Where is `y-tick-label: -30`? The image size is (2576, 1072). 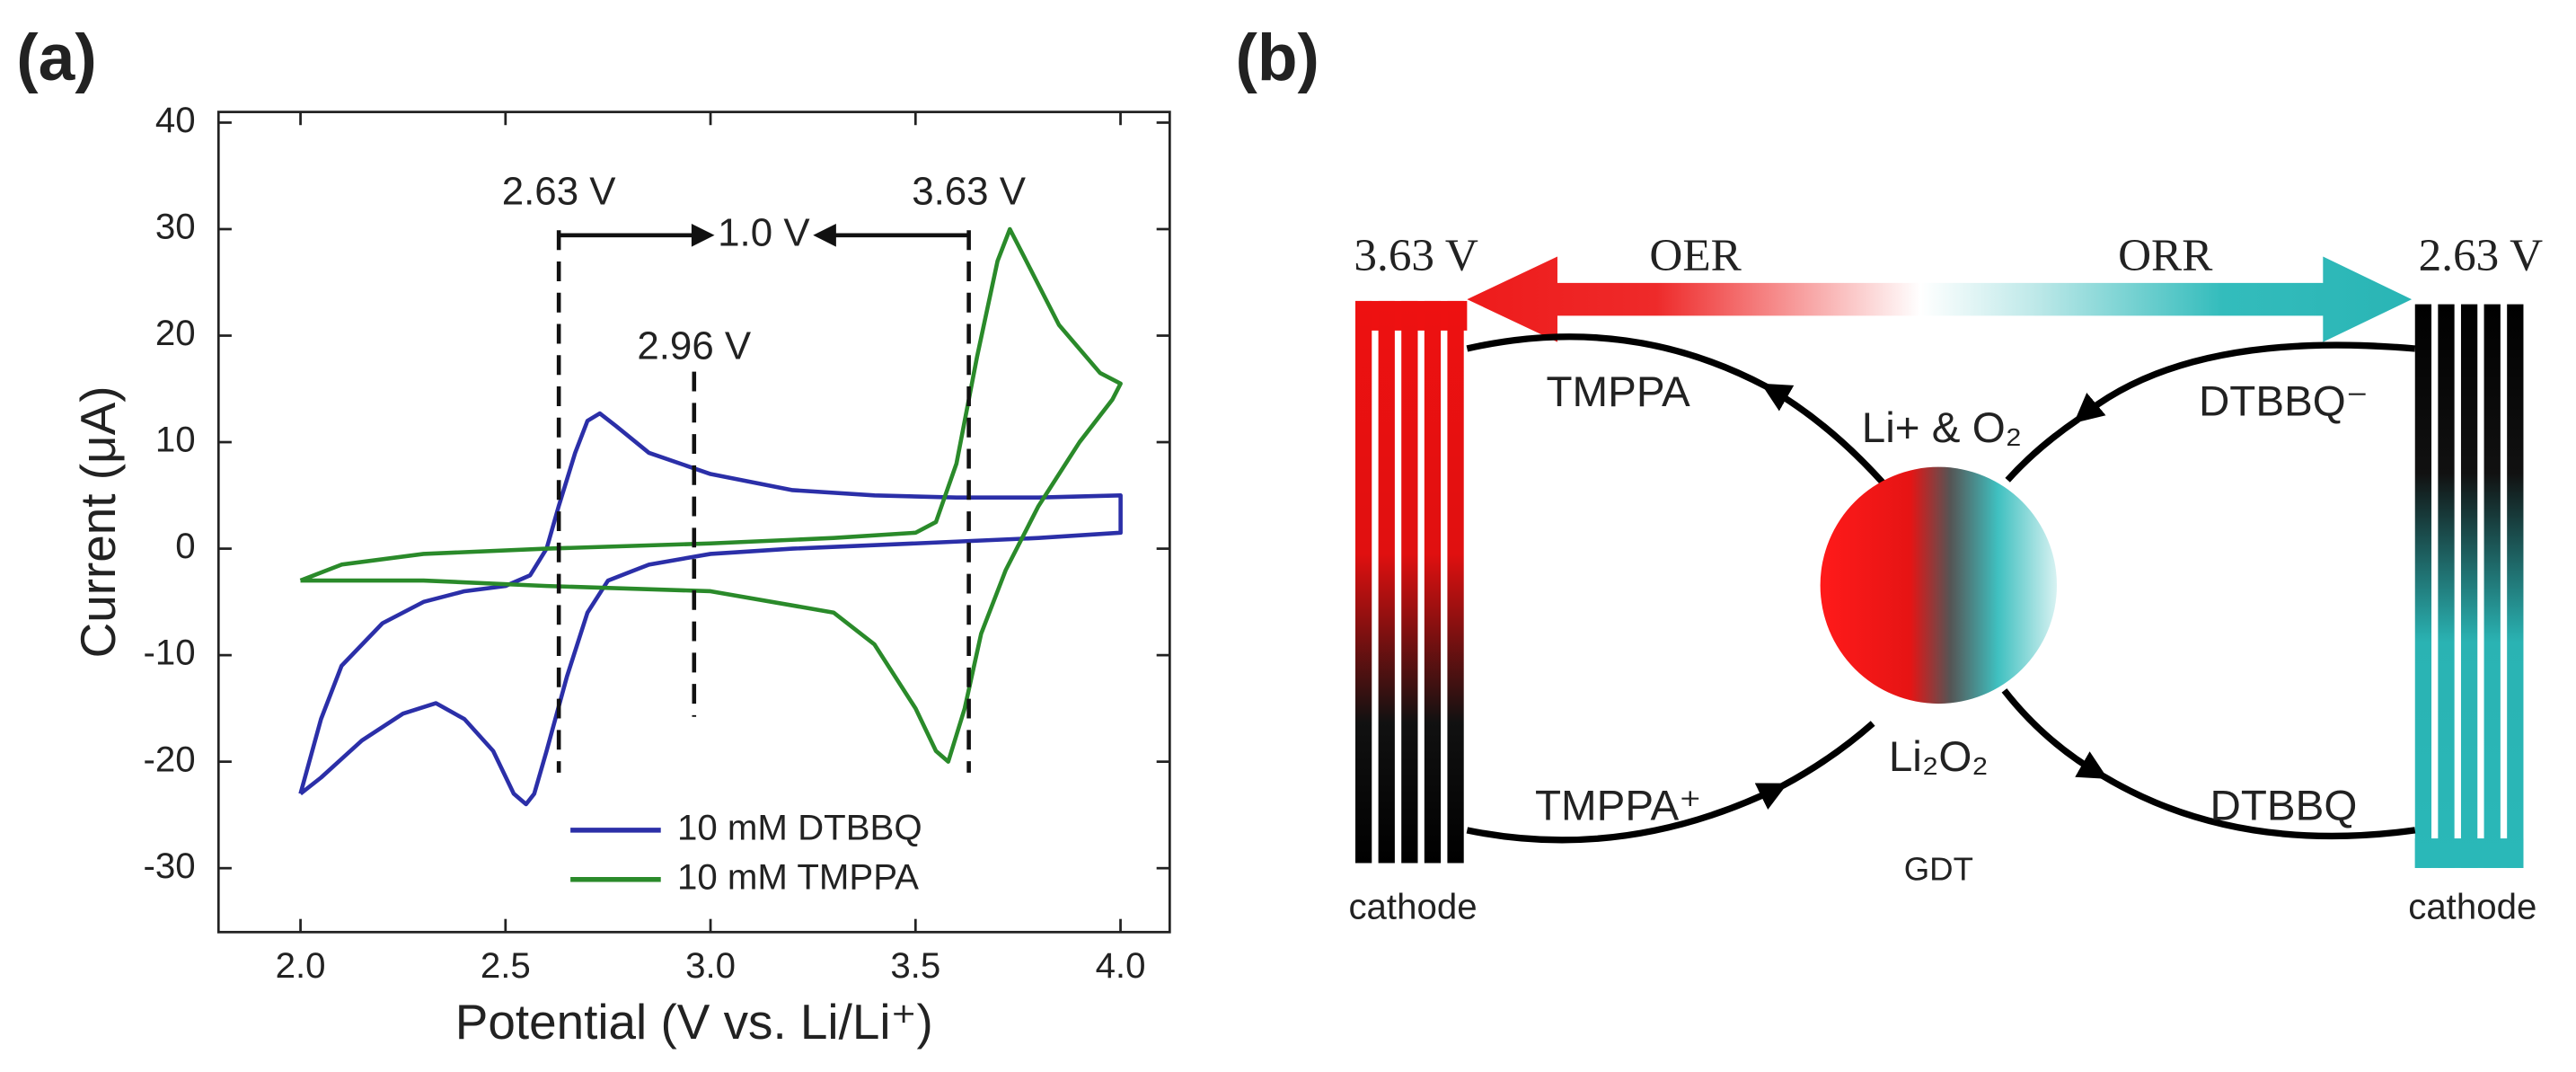
y-tick-label: -30 is located at coordinates (170, 866).